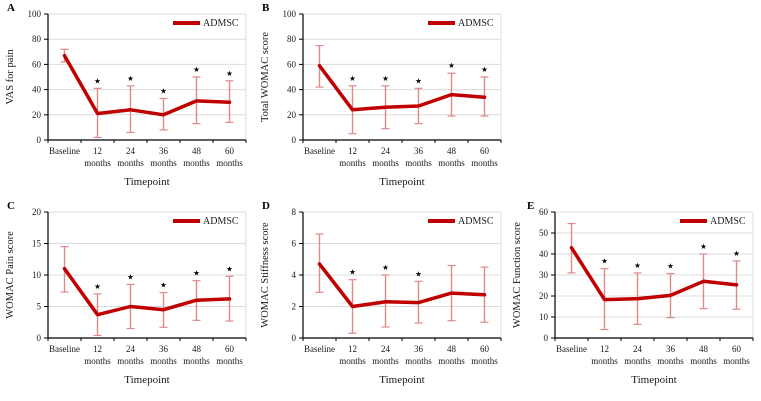  I want to click on svg-text: WOMAC Function score, so click(517, 275).